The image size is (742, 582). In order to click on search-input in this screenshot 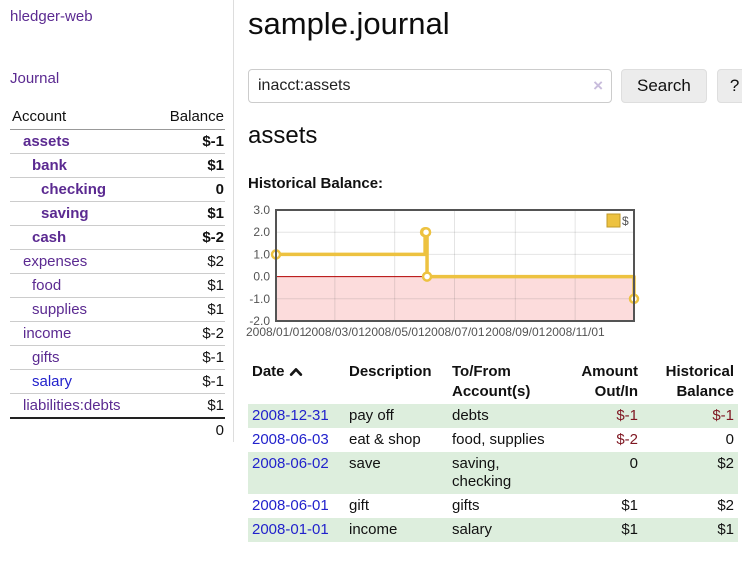, I will do `click(430, 86)`.